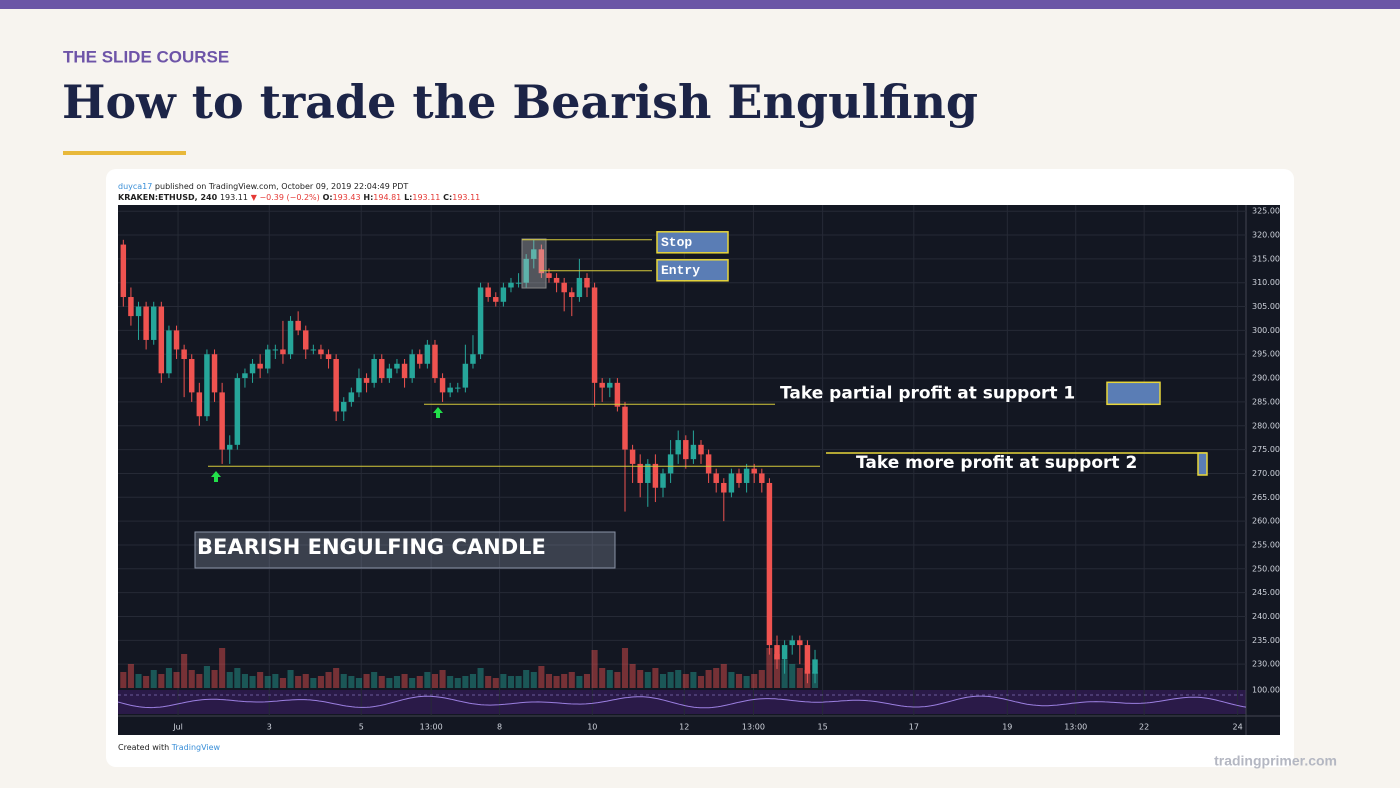 Image resolution: width=1400 pixels, height=788 pixels. What do you see at coordinates (1266, 330) in the screenshot?
I see `y-tick-label: 300.00` at bounding box center [1266, 330].